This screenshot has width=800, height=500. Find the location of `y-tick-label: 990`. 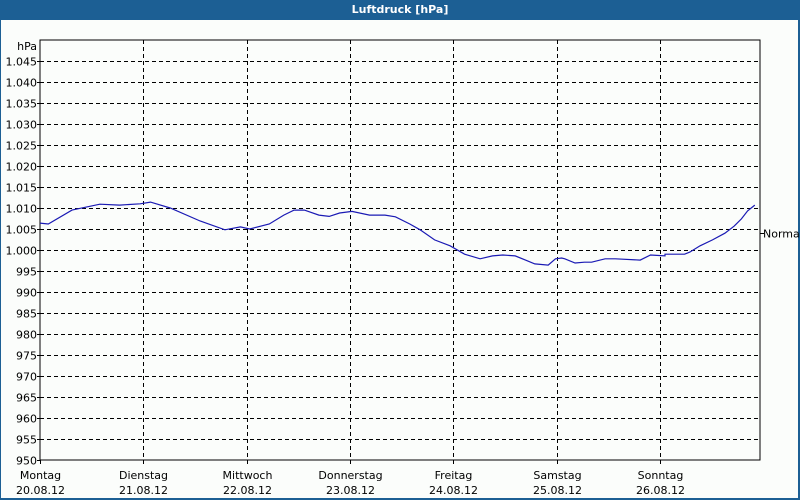

y-tick-label: 990 is located at coordinates (26, 293).